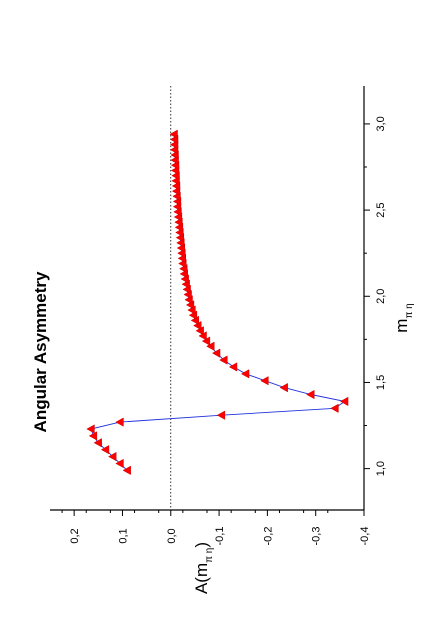  Describe the element at coordinates (40, 351) in the screenshot. I see `chart-title: Angular Asymmetry` at that location.